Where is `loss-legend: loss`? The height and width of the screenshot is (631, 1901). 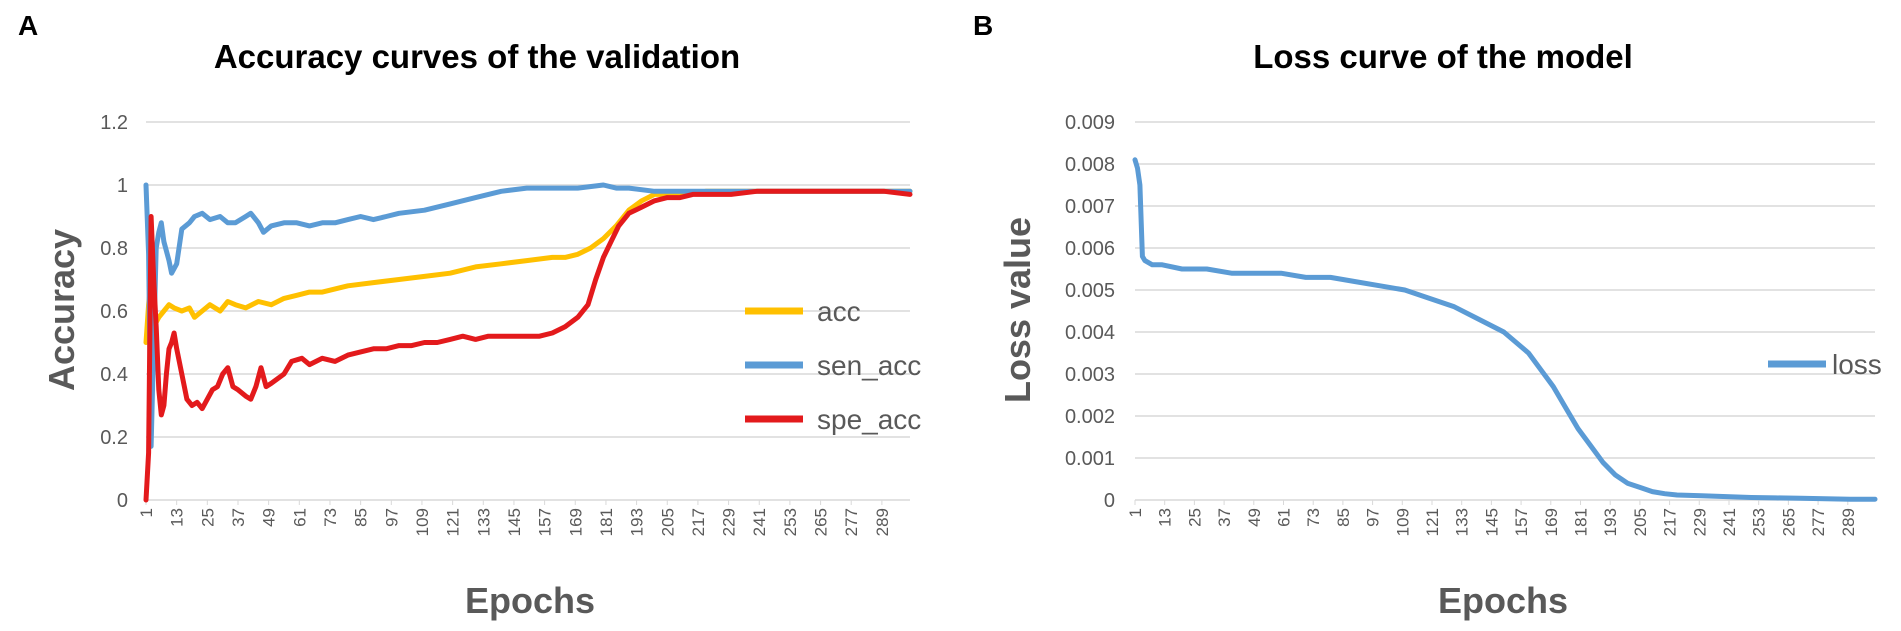 loss-legend: loss is located at coordinates (1825, 364).